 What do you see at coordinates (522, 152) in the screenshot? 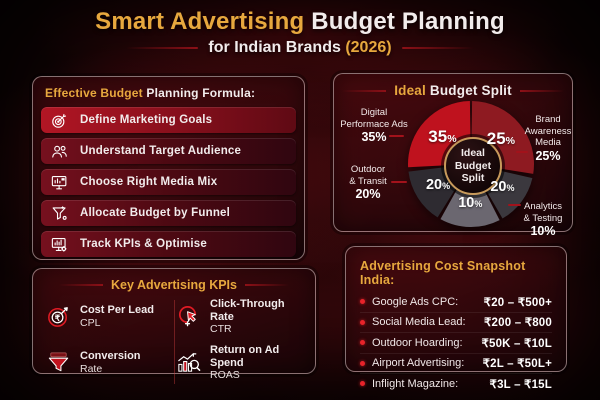
I see `leader-line-brand` at bounding box center [522, 152].